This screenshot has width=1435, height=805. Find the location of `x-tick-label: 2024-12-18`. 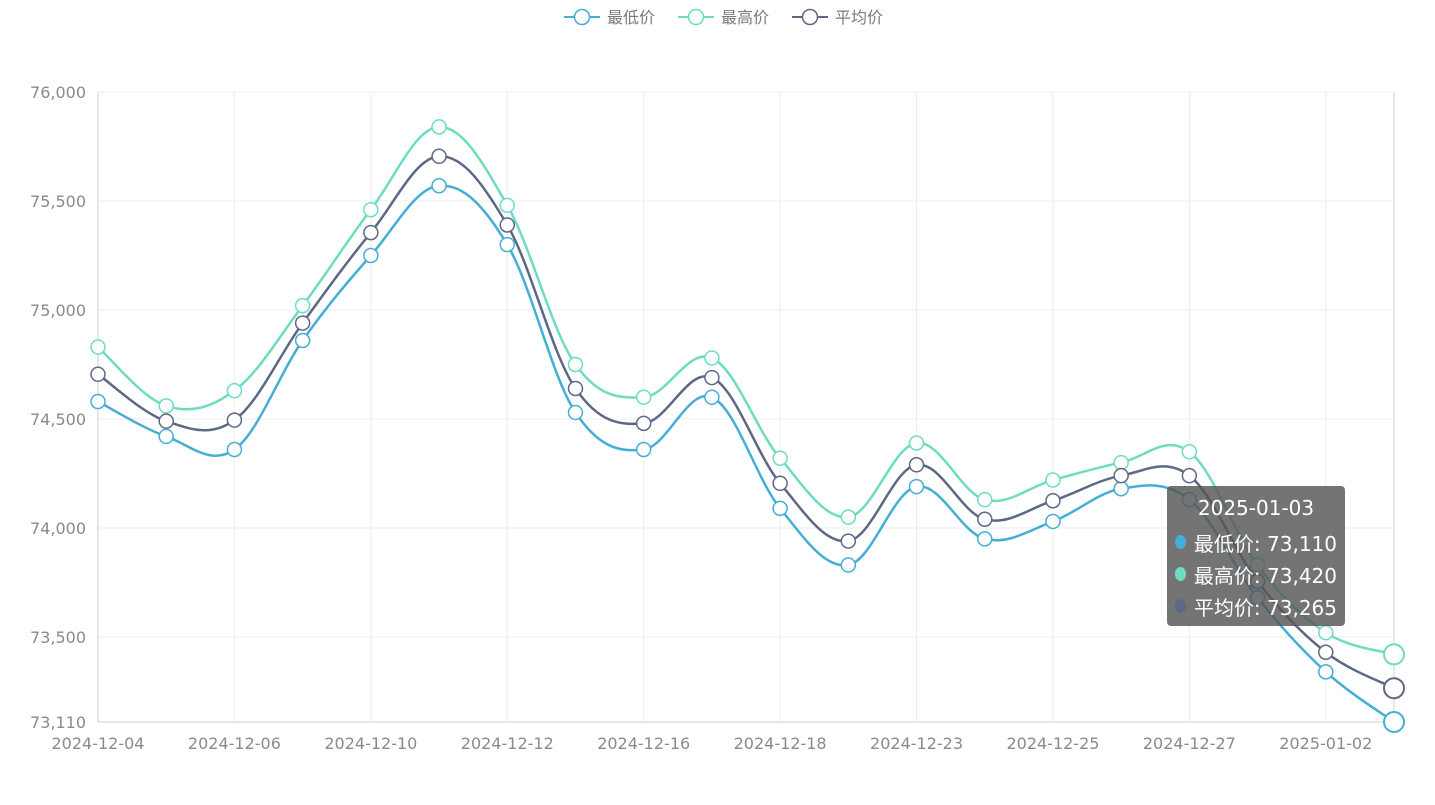

x-tick-label: 2024-12-18 is located at coordinates (780, 743).